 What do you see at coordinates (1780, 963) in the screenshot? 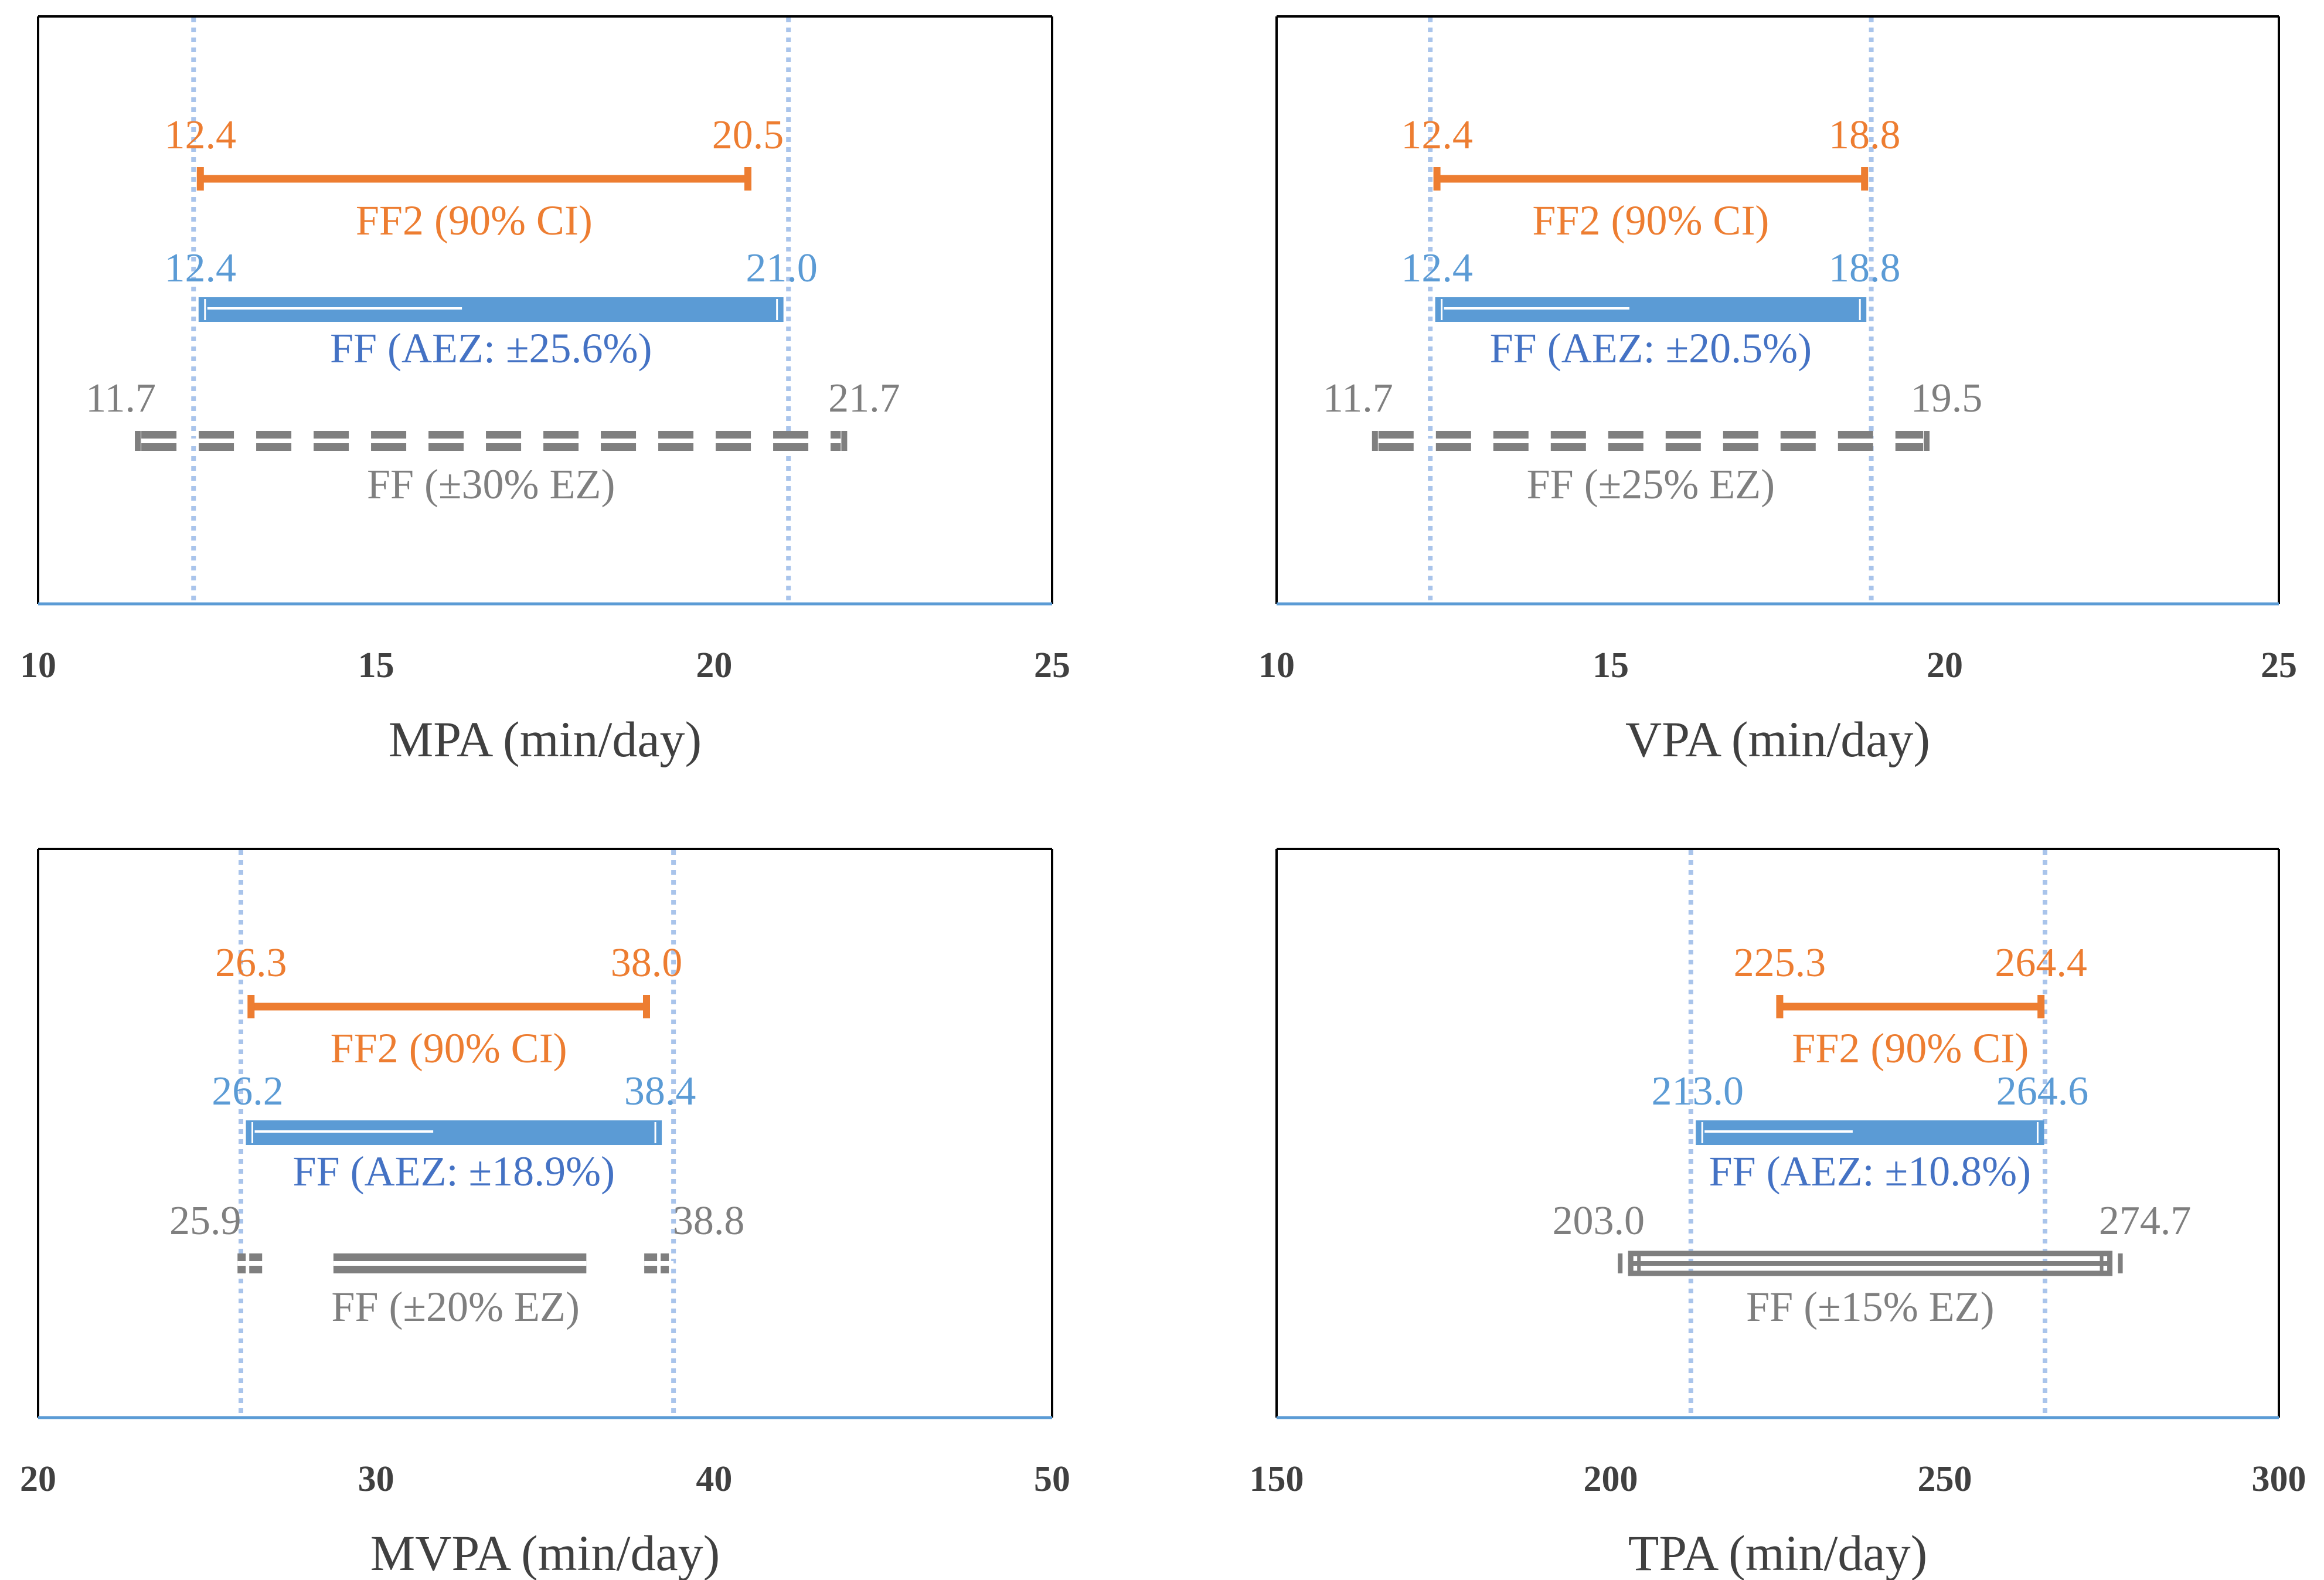
I see `ff2-lower-value: 225.3` at bounding box center [1780, 963].